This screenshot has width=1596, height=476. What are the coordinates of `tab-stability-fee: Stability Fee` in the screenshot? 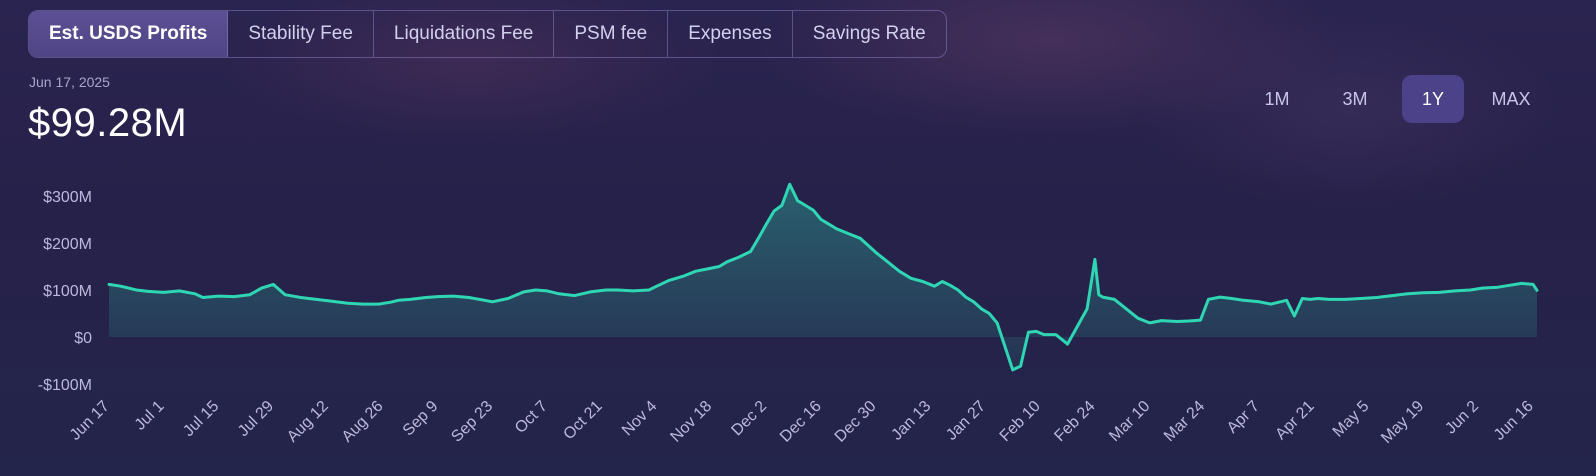 It's located at (301, 34).